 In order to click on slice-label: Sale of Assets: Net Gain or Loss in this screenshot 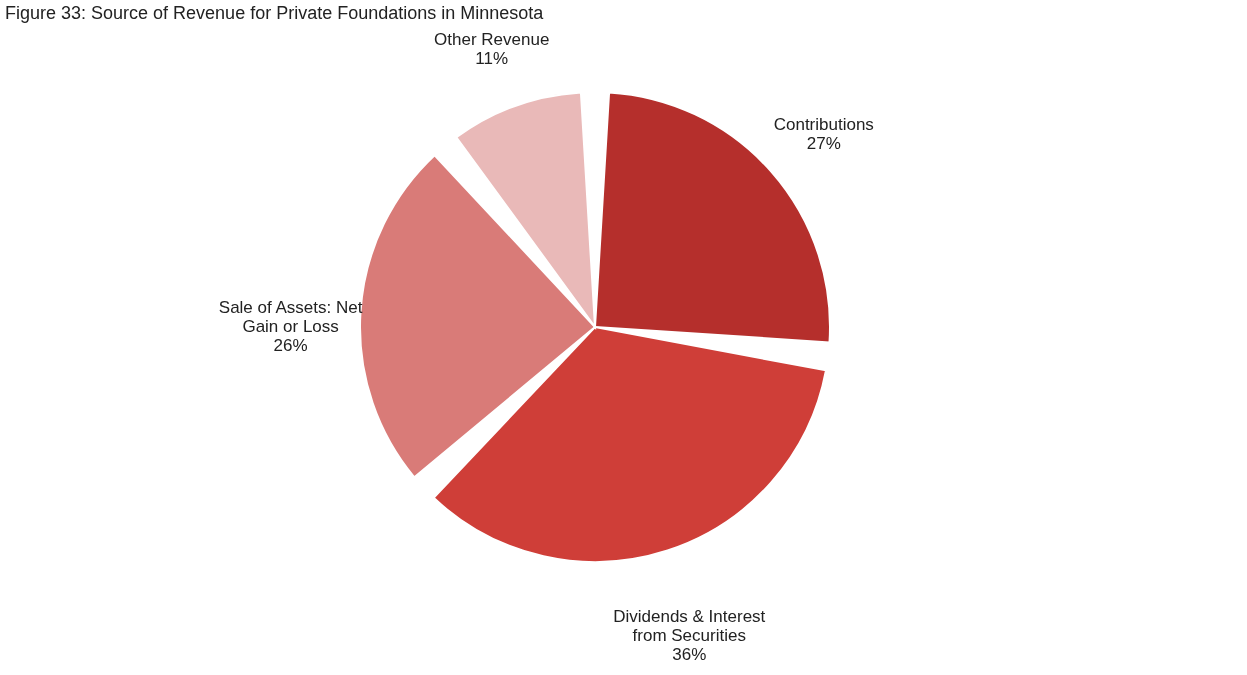, I will do `click(290, 316)`.